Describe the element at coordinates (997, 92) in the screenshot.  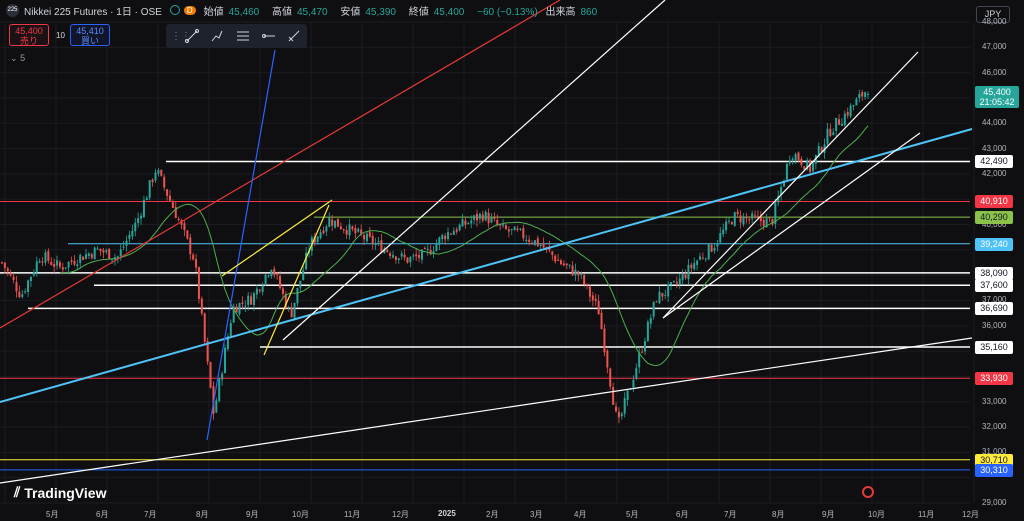
I see `current-price-value: 45,400` at that location.